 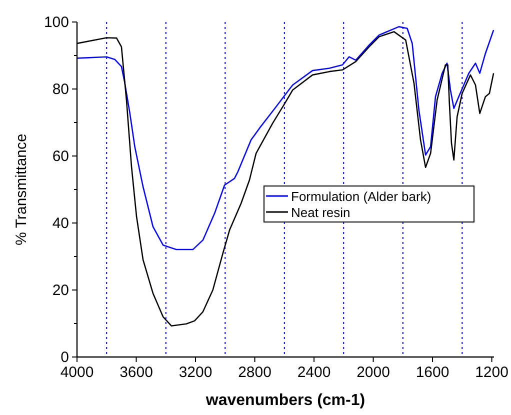 What do you see at coordinates (491, 372) in the screenshot?
I see `x-tick-label: 1200` at bounding box center [491, 372].